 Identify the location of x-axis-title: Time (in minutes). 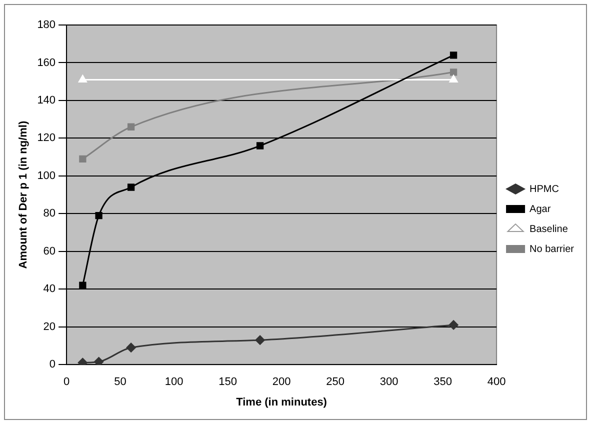
(282, 402).